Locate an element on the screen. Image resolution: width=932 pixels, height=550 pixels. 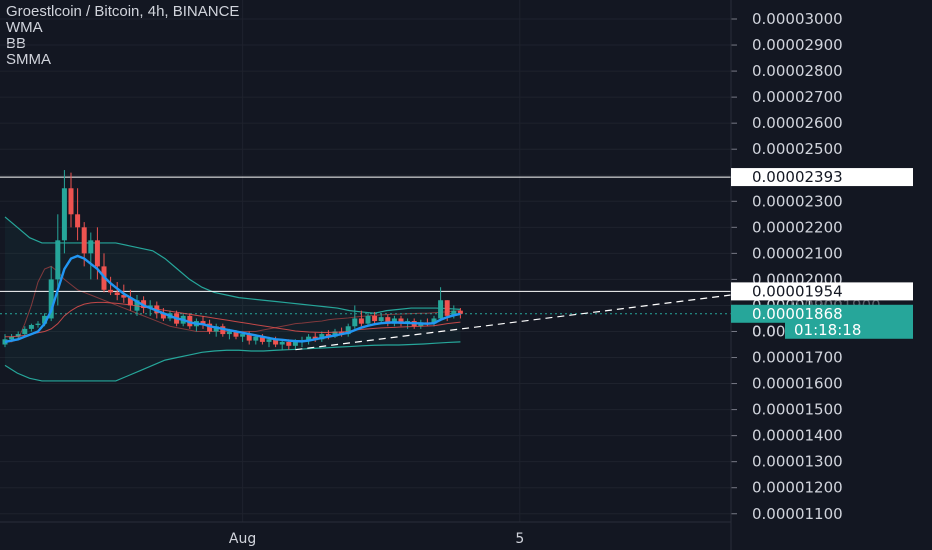
wma-line is located at coordinates (232, 299).